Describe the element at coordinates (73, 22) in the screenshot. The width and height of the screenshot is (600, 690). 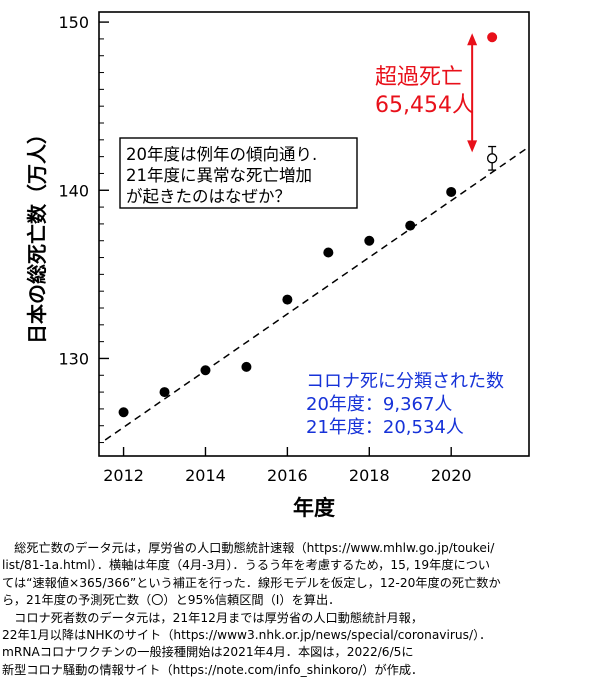
I see `y-tick-label: 150` at that location.